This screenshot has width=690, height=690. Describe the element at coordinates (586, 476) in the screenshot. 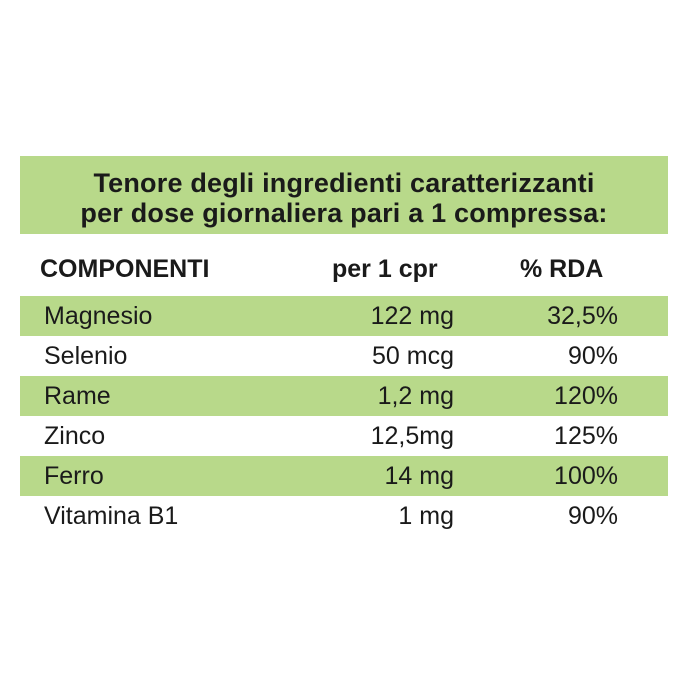

I see `row-rda: 100%` at that location.